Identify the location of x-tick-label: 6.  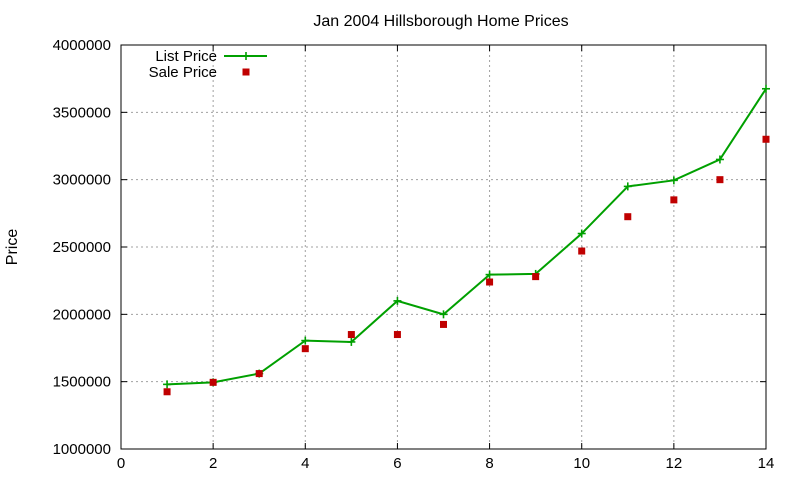
(397, 463).